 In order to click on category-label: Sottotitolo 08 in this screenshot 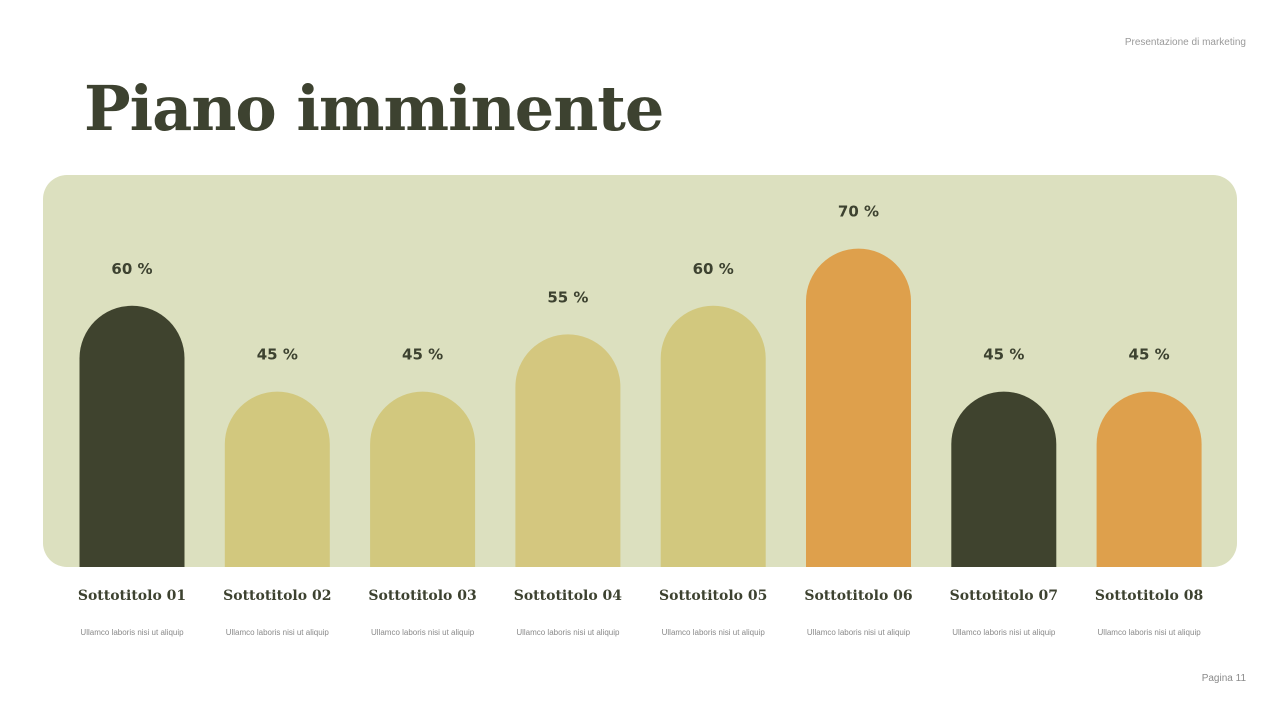, I will do `click(1149, 596)`.